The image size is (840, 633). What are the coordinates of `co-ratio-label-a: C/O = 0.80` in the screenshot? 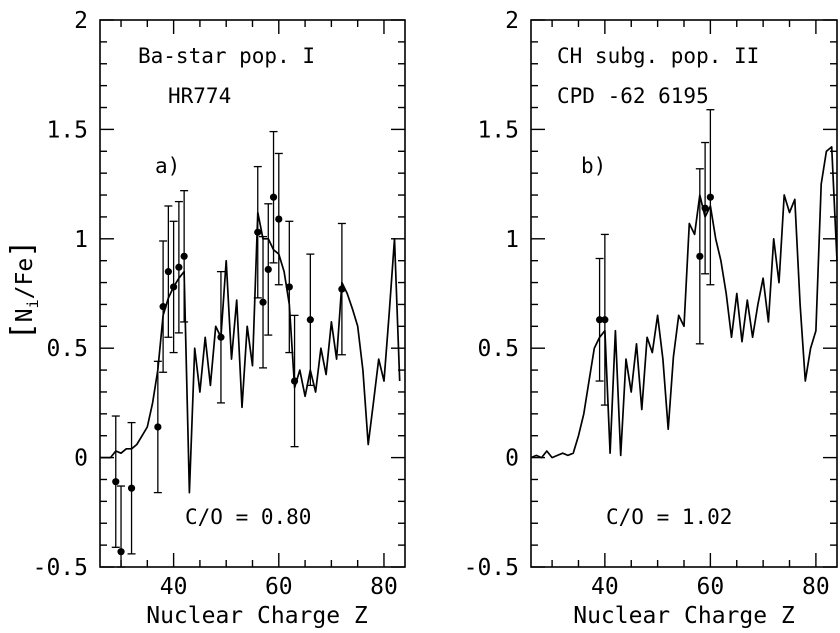 It's located at (248, 517).